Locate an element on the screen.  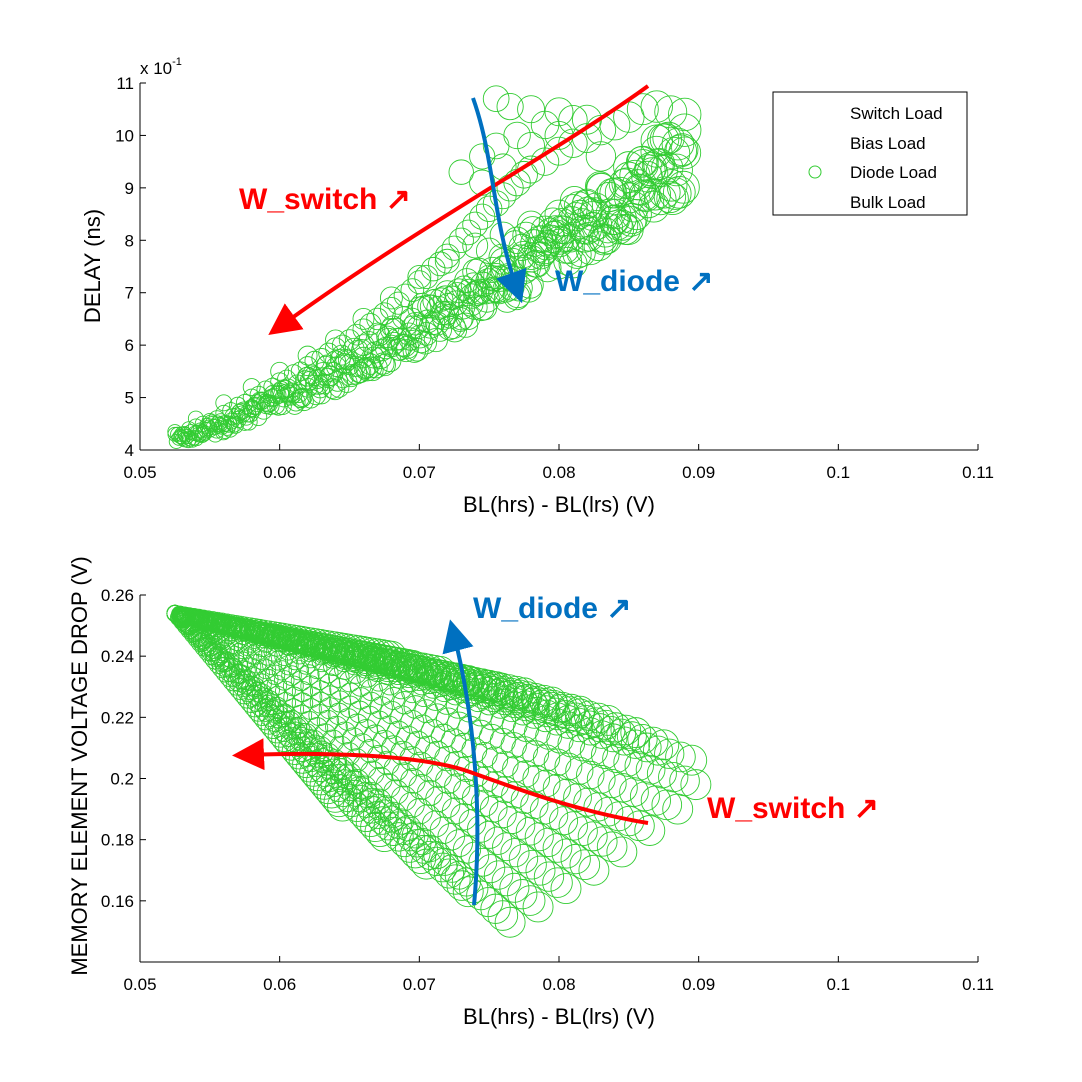
top-x-tick-label: 0.07 is located at coordinates (419, 472).